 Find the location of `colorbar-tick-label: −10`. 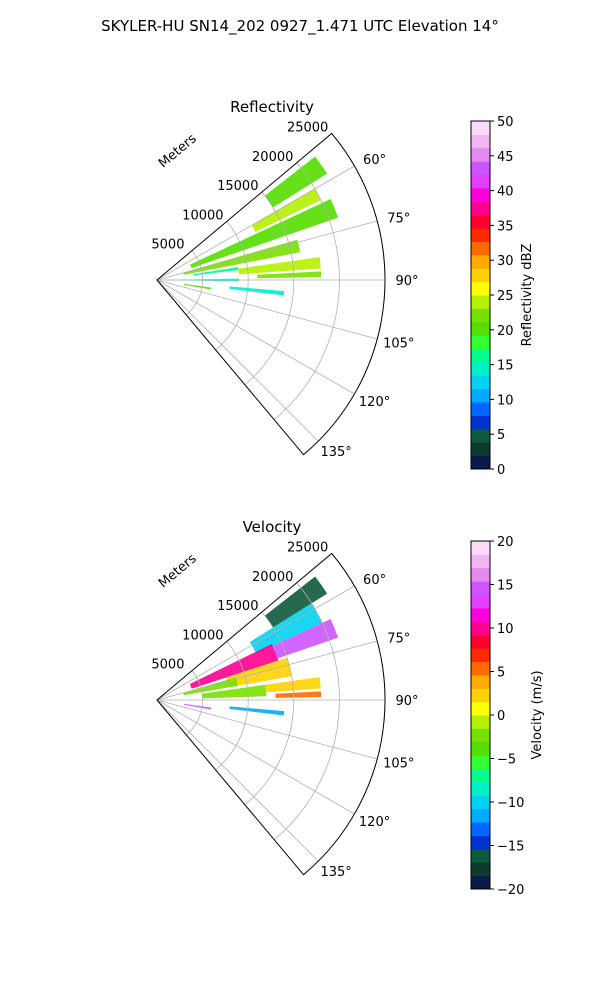

colorbar-tick-label: −10 is located at coordinates (510, 803).